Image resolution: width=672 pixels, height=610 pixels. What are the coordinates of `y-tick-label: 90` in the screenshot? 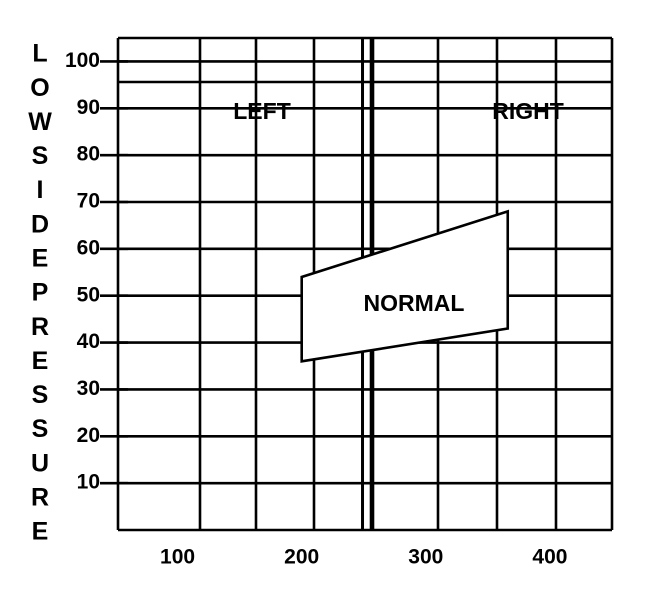 It's located at (88, 107).